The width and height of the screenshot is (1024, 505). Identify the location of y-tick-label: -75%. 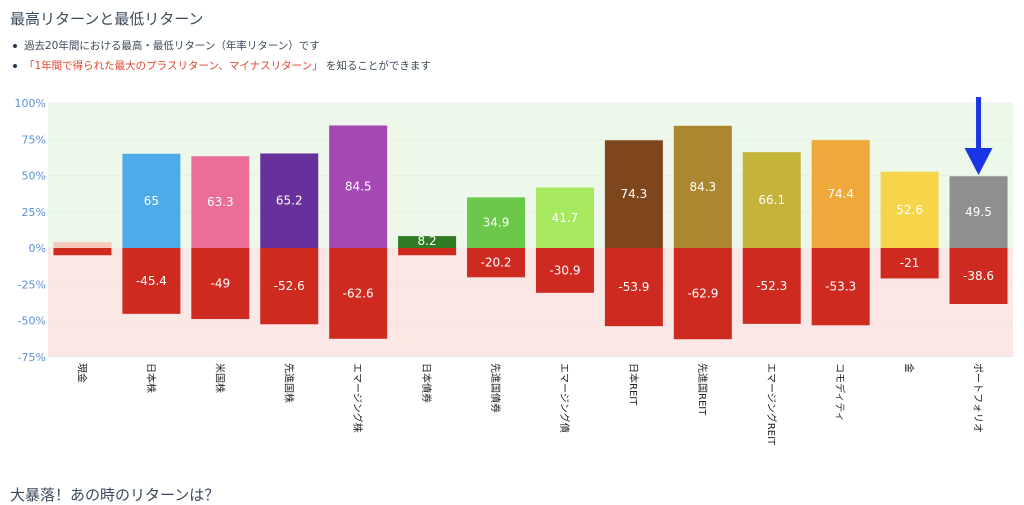
(32, 357).